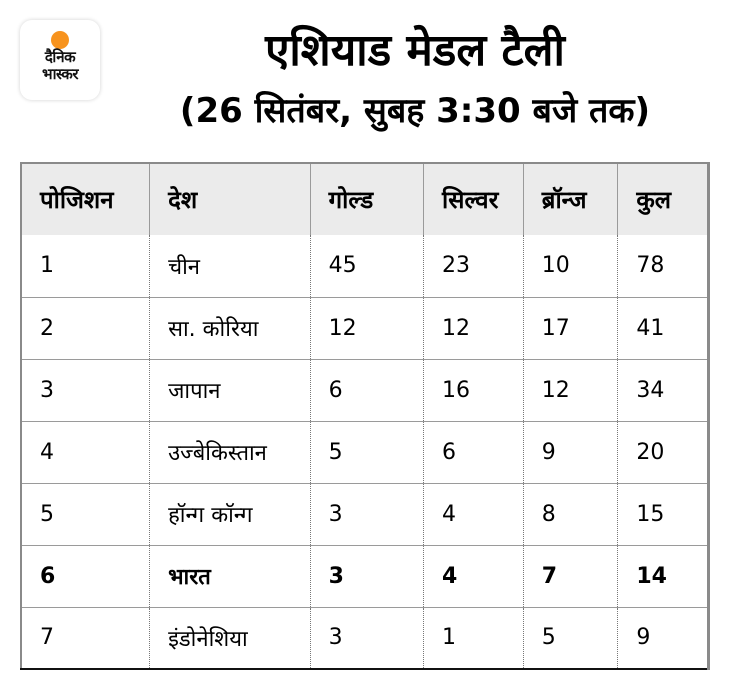 The image size is (730, 690). What do you see at coordinates (47, 266) in the screenshot?
I see `cell-position: 1` at bounding box center [47, 266].